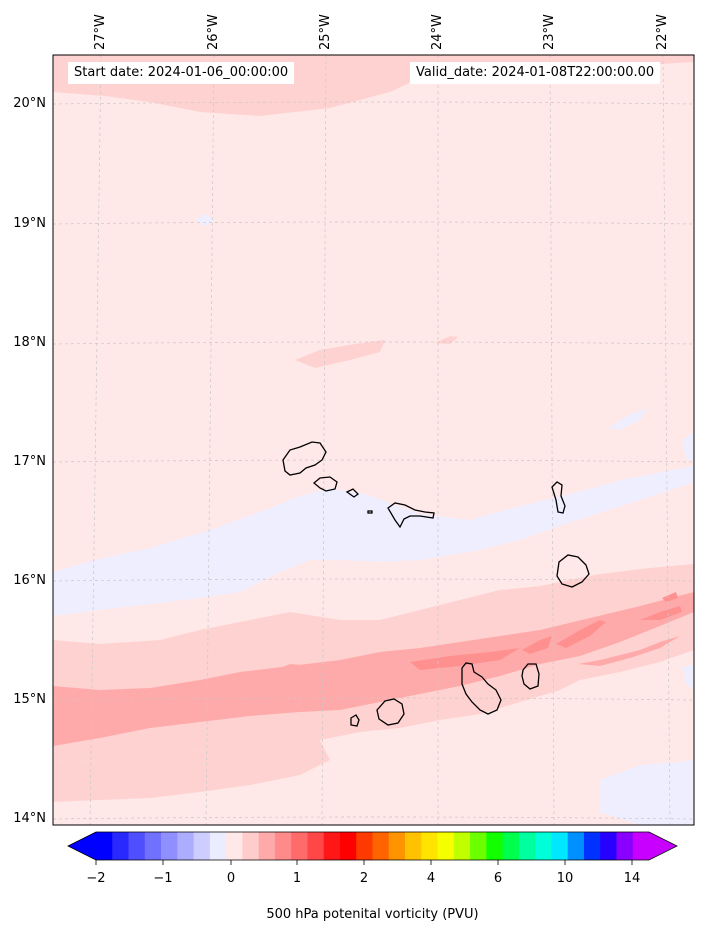 The height and width of the screenshot is (935, 703). What do you see at coordinates (29, 699) in the screenshot?
I see `lat-label-15n: 15°N` at bounding box center [29, 699].